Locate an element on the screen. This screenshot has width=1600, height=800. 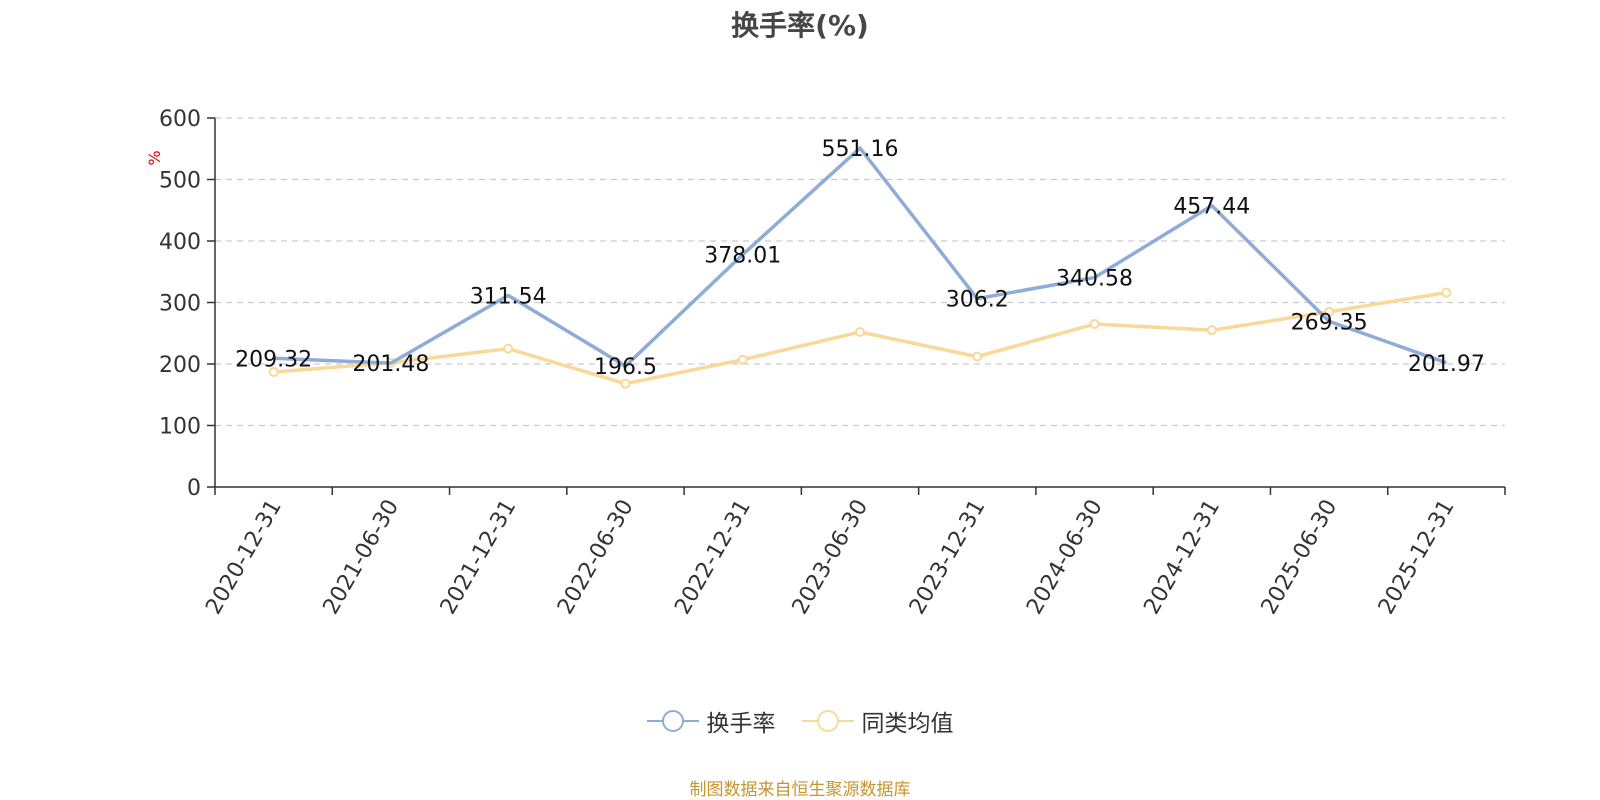
x-tick-label: 2020-12-31 is located at coordinates (244, 557).